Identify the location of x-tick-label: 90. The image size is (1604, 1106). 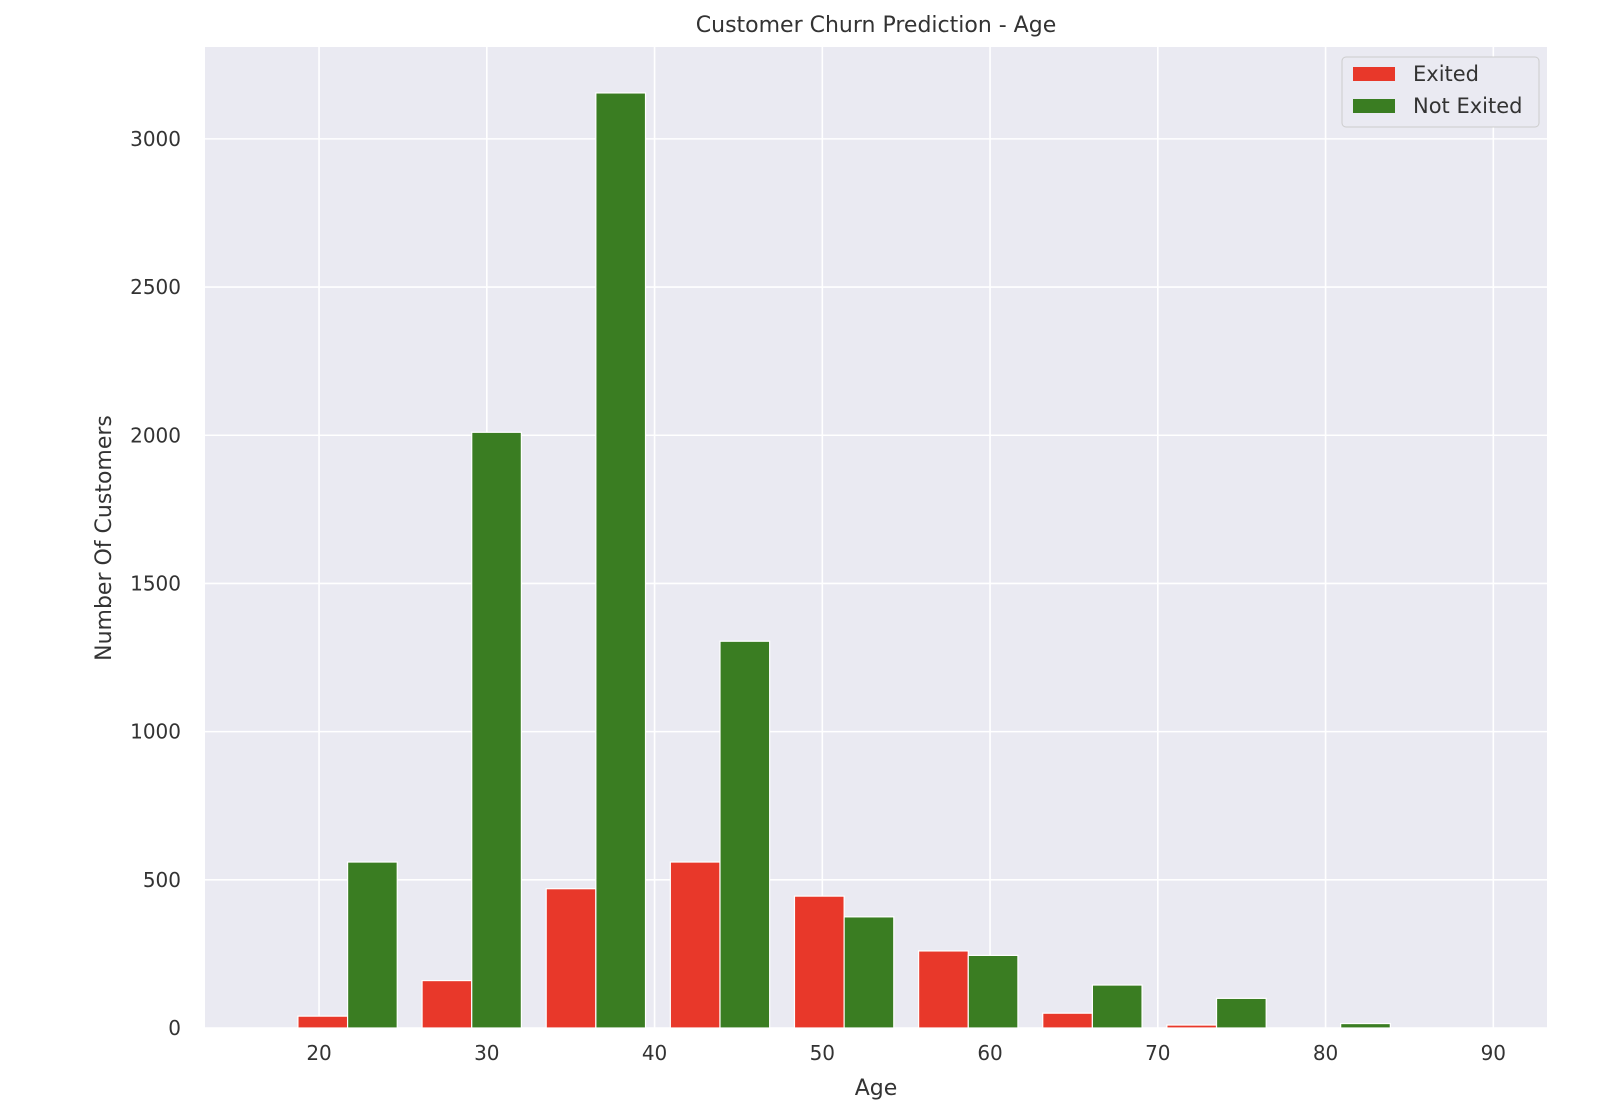
(1493, 1053).